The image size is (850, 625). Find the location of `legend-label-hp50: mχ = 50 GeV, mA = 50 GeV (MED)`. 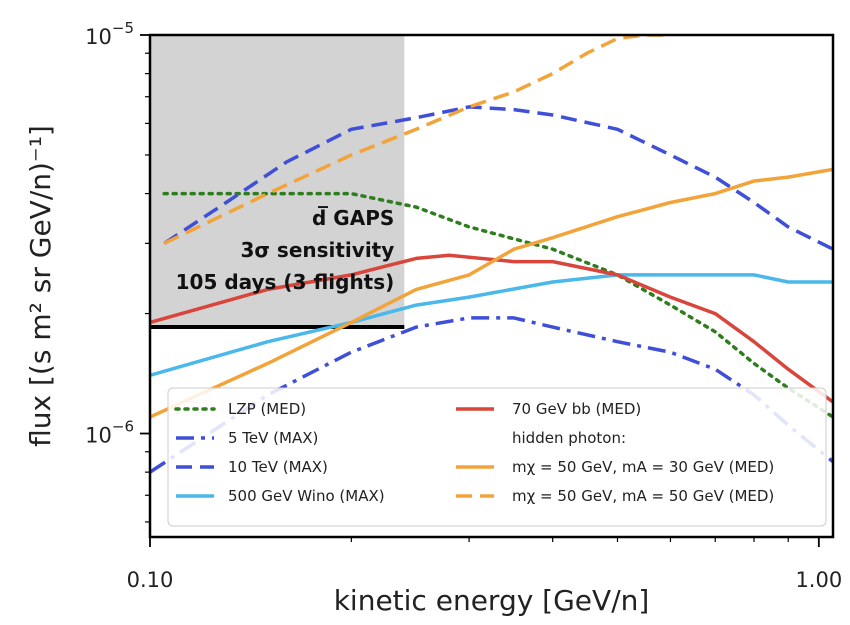

legend-label-hp50: mχ = 50 GeV, mA = 50 GeV (MED) is located at coordinates (643, 496).